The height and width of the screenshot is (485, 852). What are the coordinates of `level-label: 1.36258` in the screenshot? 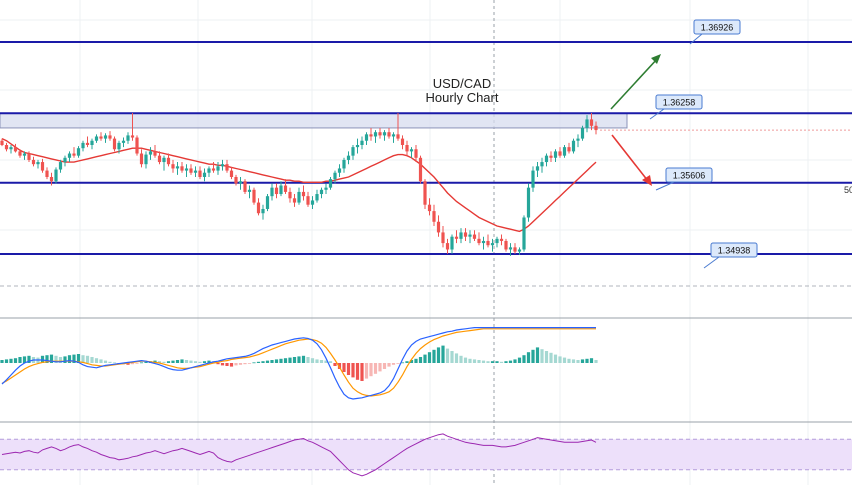 It's located at (676, 107).